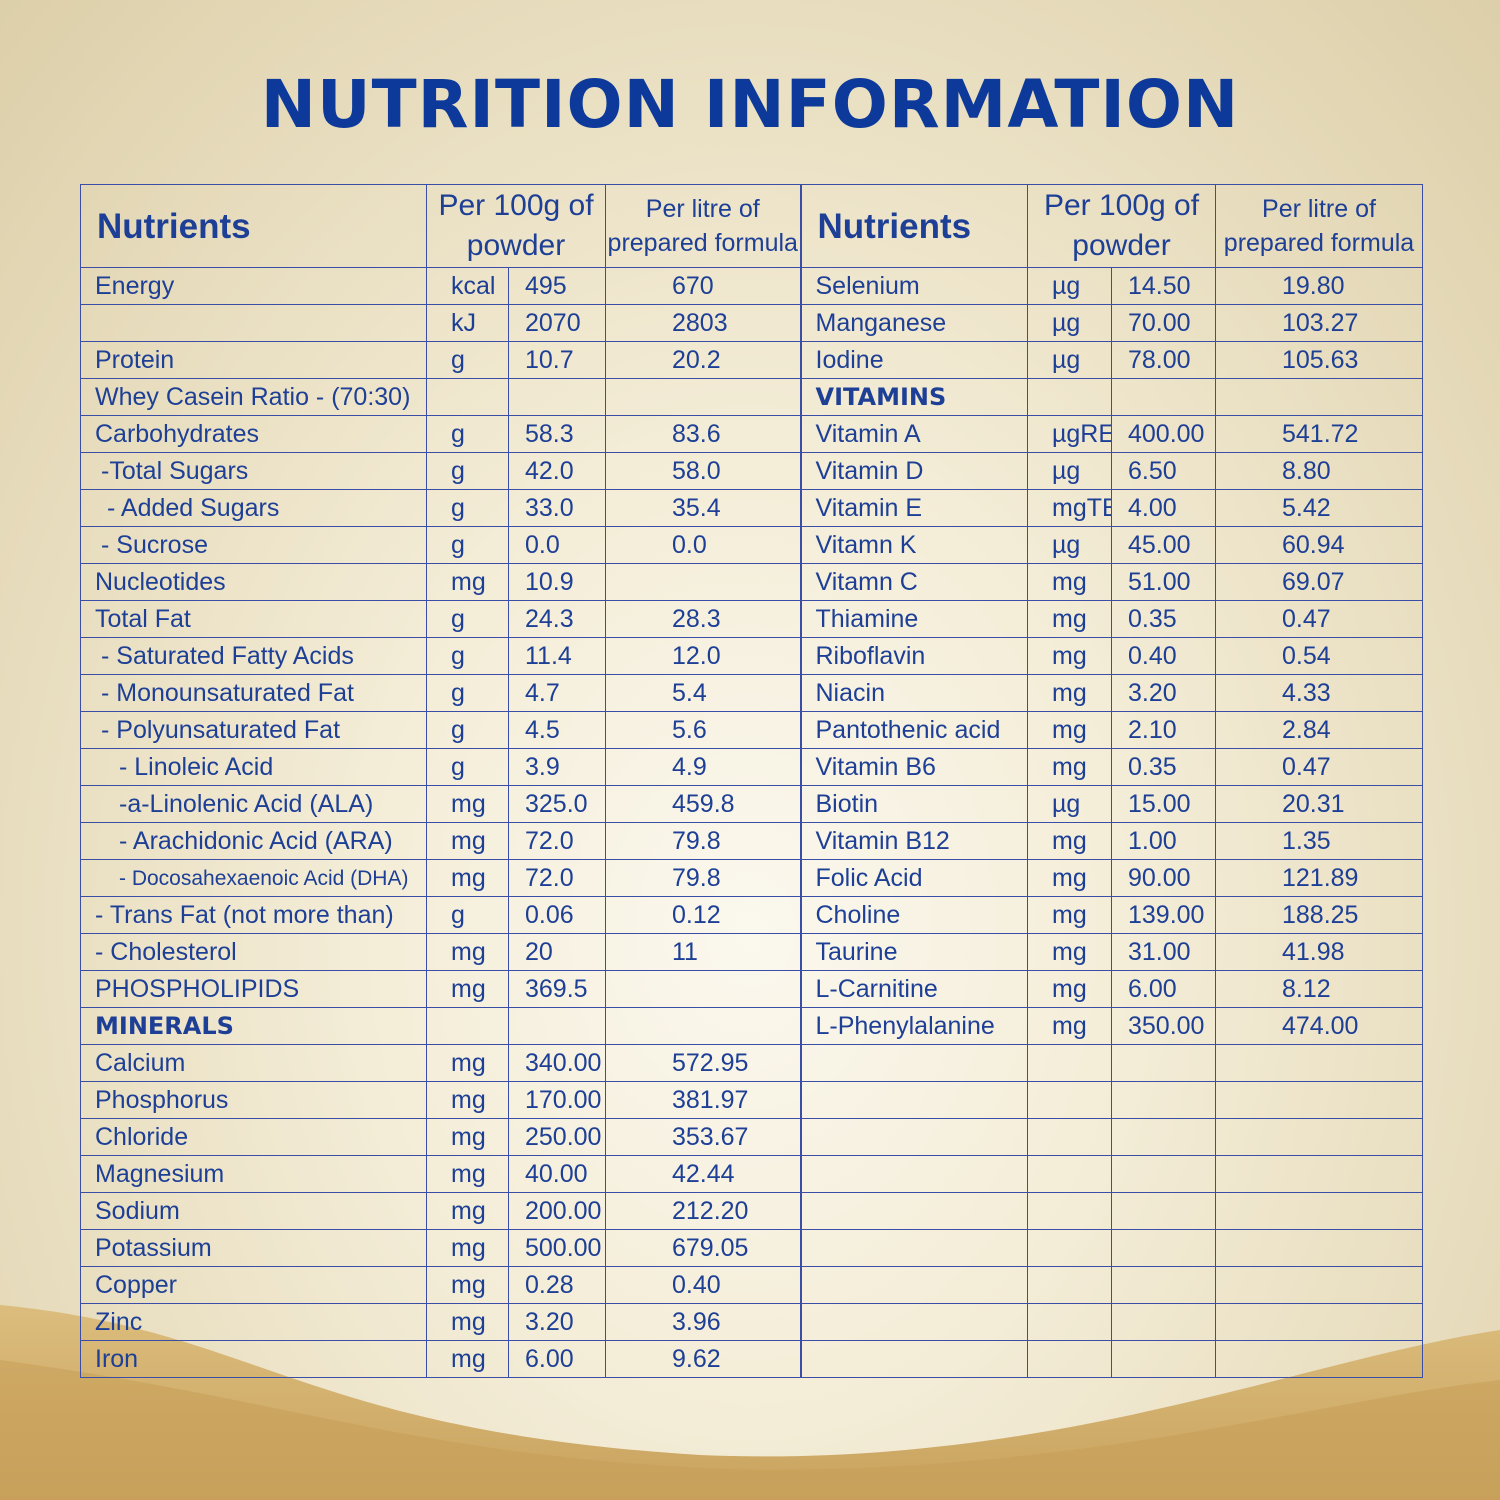 Image resolution: width=1500 pixels, height=1500 pixels. I want to click on value-per-100g: 0.06, so click(557, 915).